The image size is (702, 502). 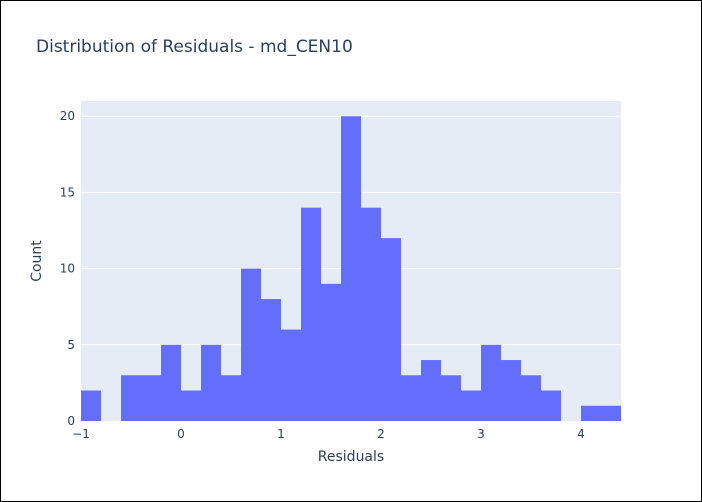 I want to click on y-tick-label: 10, so click(x=67, y=269).